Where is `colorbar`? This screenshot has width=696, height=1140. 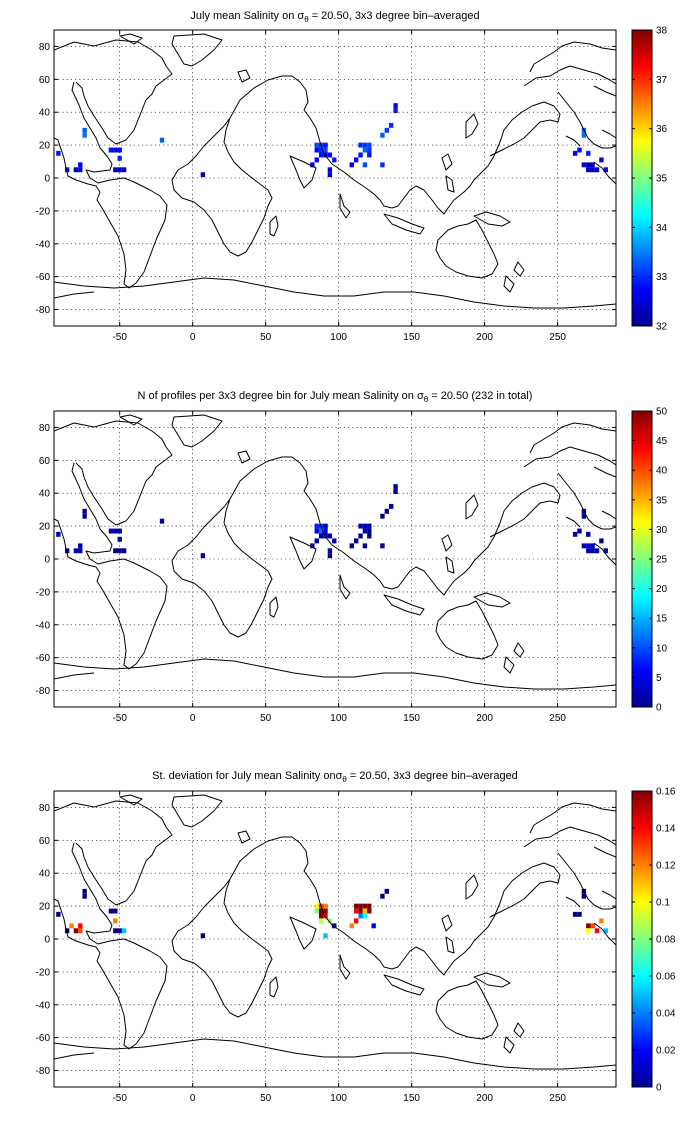
colorbar is located at coordinates (642, 178).